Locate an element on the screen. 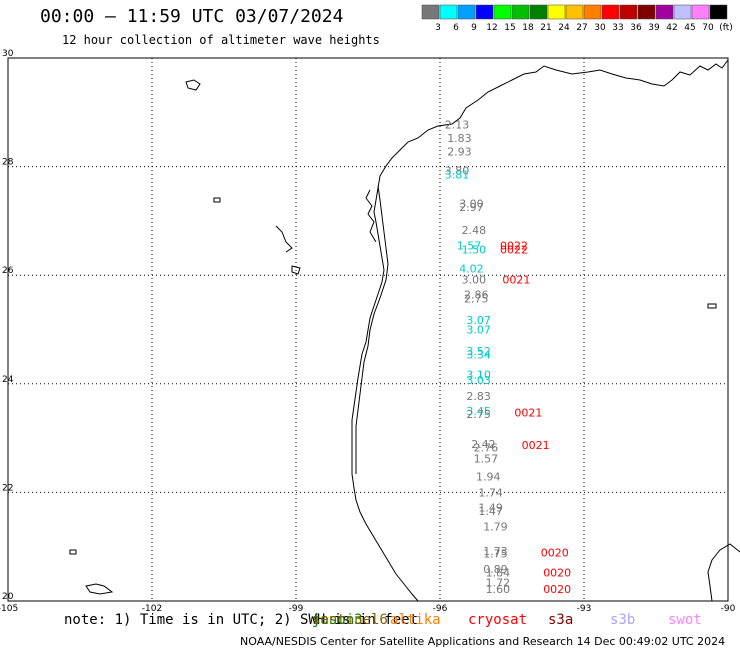  wave-height-label: 1.60 is located at coordinates (498, 589).